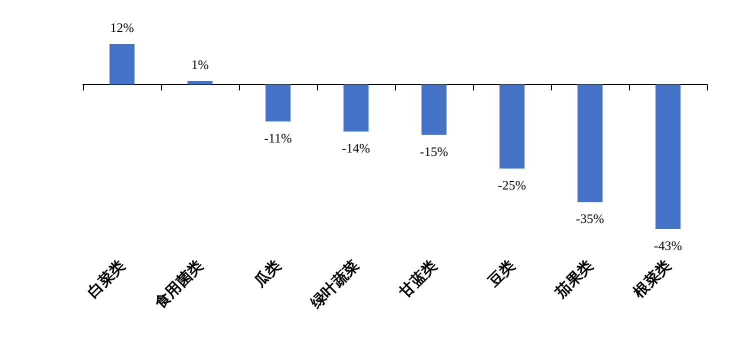 This screenshot has height=347, width=750. What do you see at coordinates (278, 138) in the screenshot?
I see `data-label: -11%` at bounding box center [278, 138].